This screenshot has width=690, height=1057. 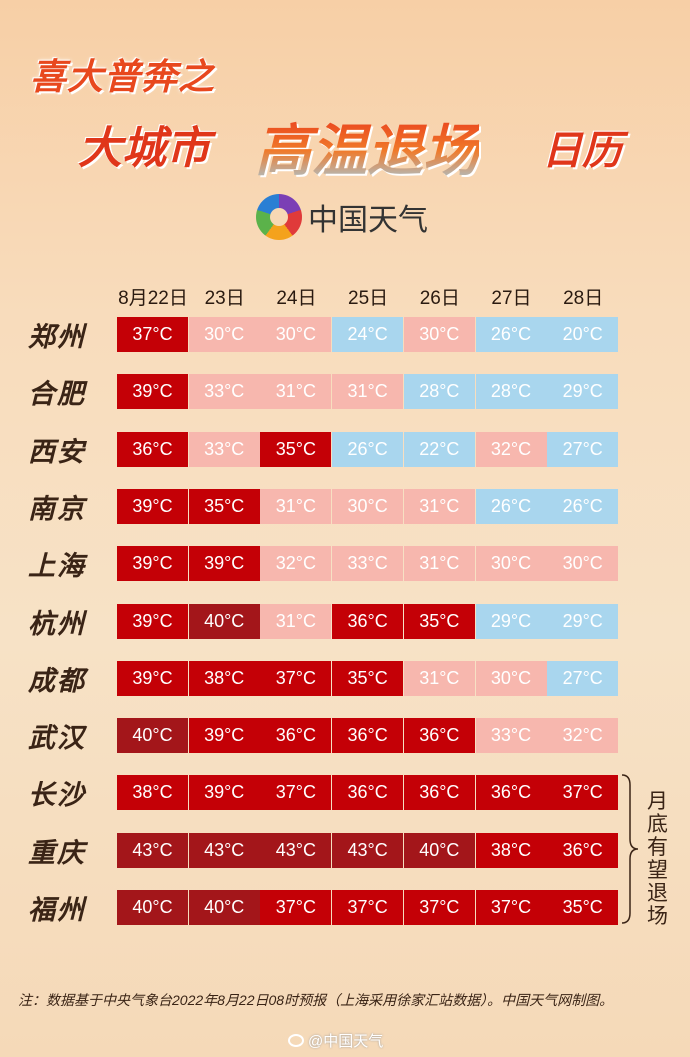 I want to click on date-header: 25日, so click(x=368, y=298).